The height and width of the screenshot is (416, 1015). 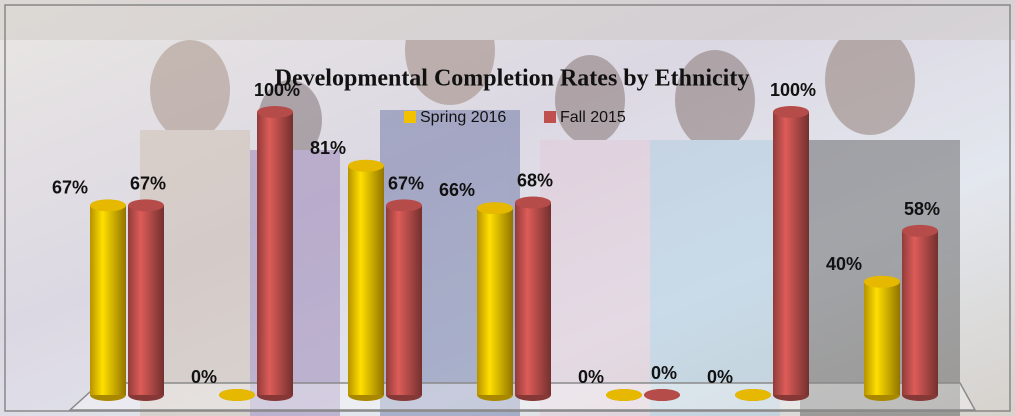 I want to click on legend-label: Spring 2016, so click(x=463, y=117).